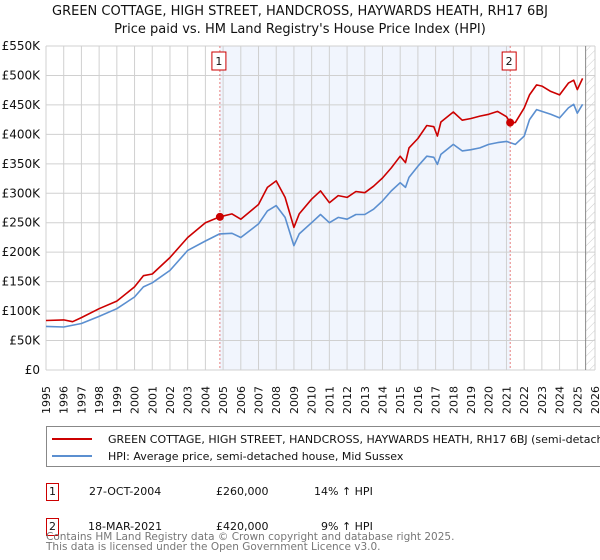  Describe the element at coordinates (52, 527) in the screenshot. I see `sale-number-badge: 2` at that location.